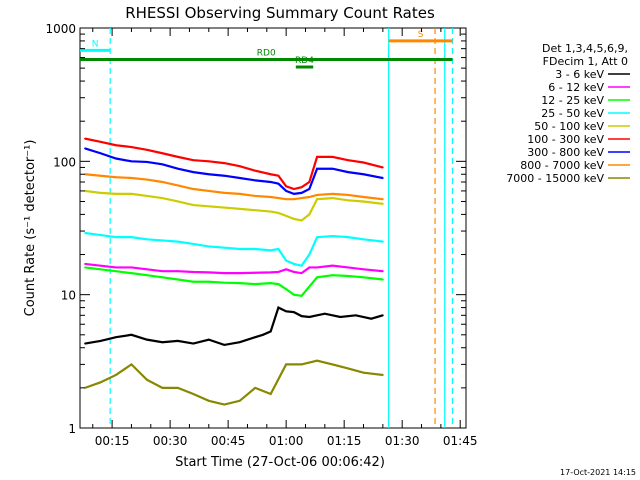 The width and height of the screenshot is (640, 480). Describe the element at coordinates (266, 54) in the screenshot. I see `flag-label-2: RD0` at that location.